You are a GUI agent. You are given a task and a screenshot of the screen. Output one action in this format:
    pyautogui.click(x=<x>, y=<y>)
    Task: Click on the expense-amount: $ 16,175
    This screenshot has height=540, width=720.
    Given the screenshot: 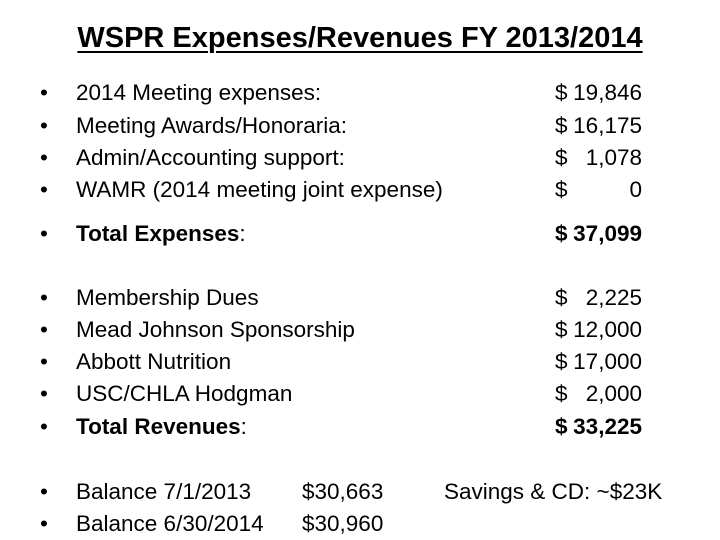 What is the action you would take?
    pyautogui.click(x=598, y=126)
    